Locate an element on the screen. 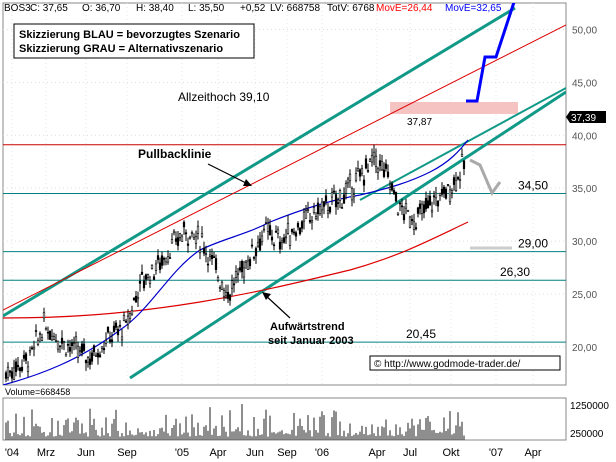 This screenshot has height=462, width=616. x-tick-label: Apr is located at coordinates (376, 453).